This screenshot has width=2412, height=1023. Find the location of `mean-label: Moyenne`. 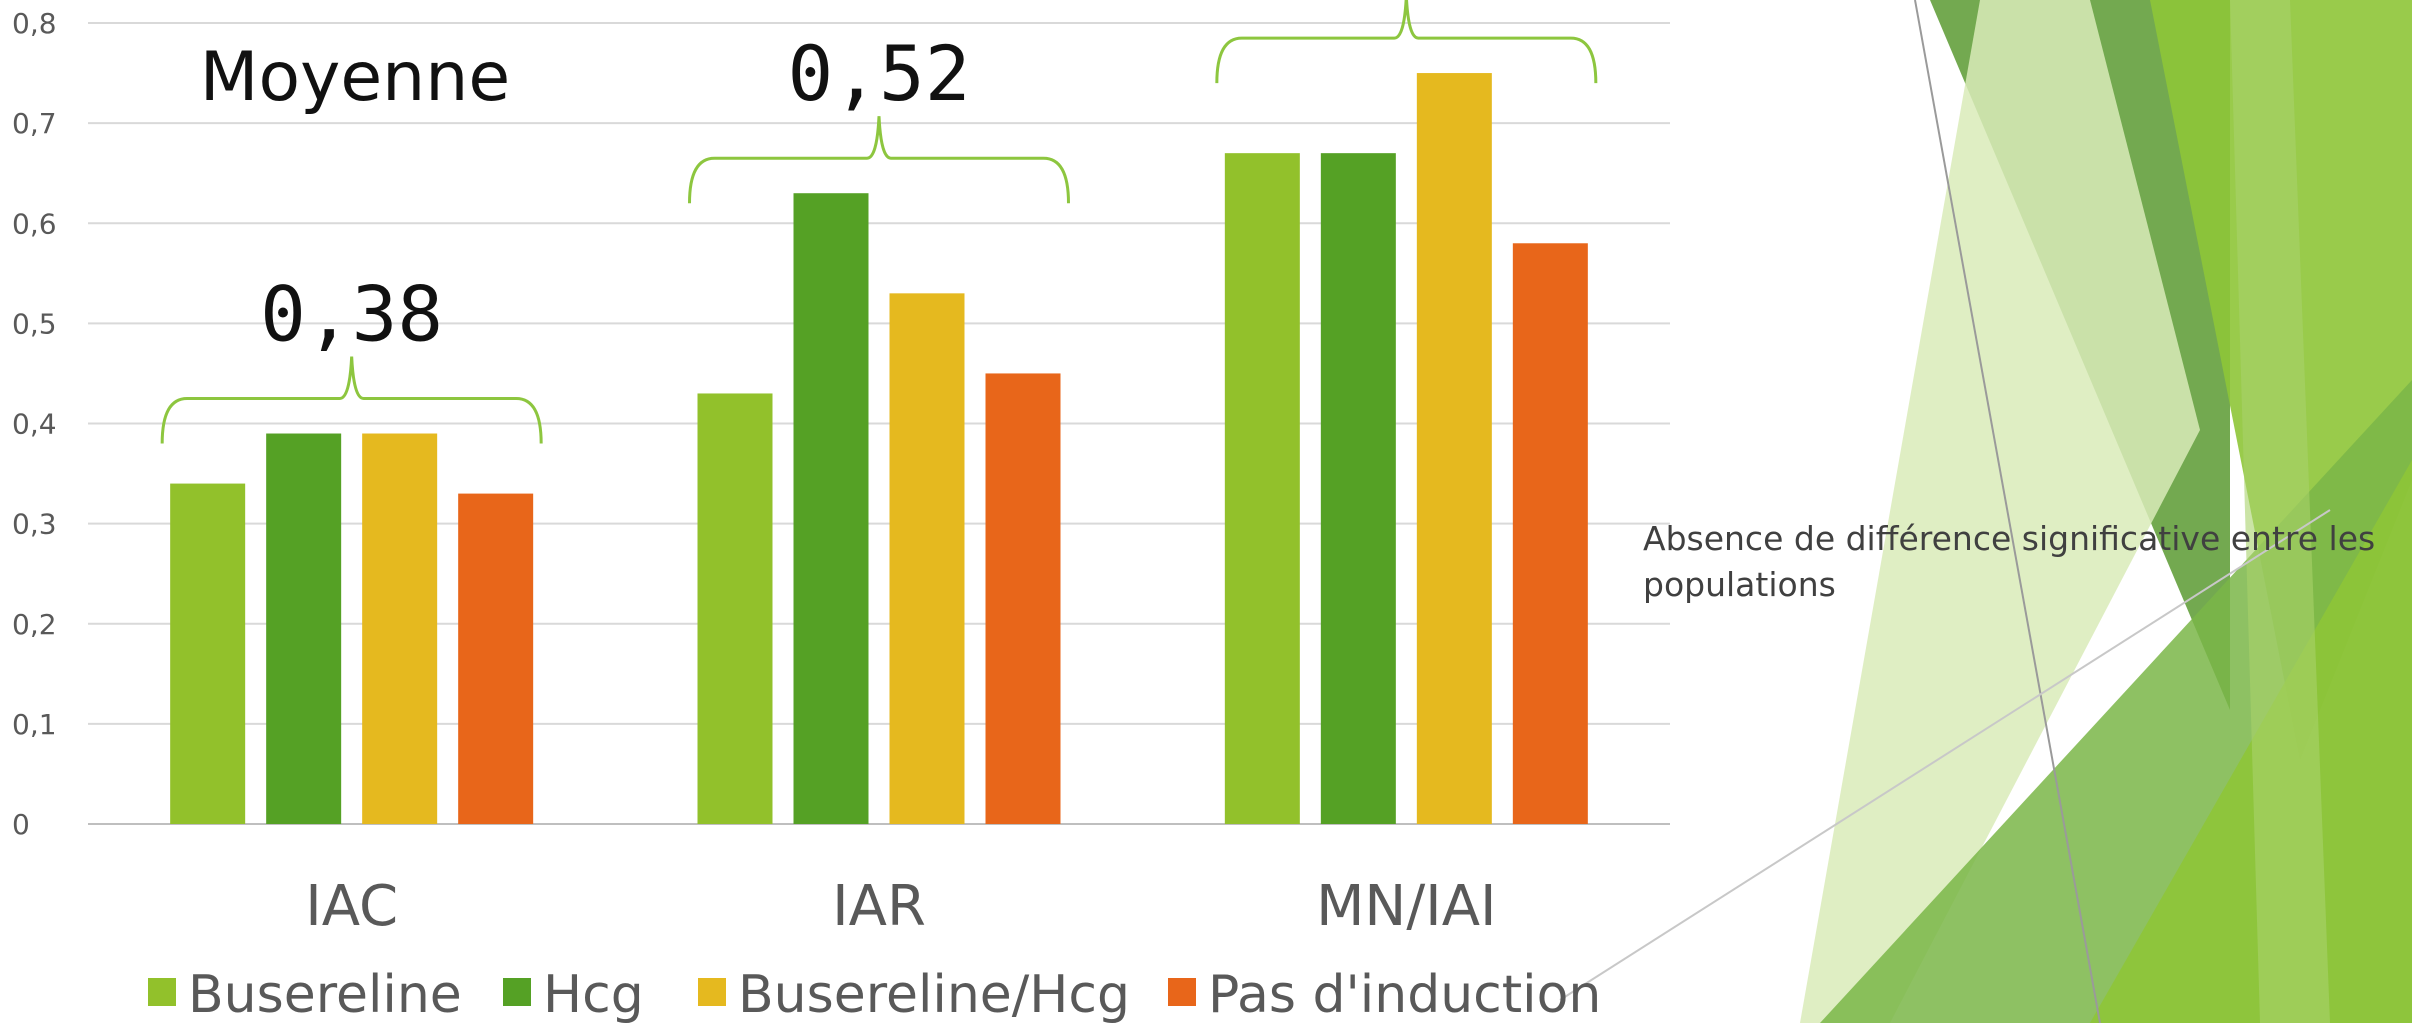

mean-label: Moyenne is located at coordinates (355, 77).